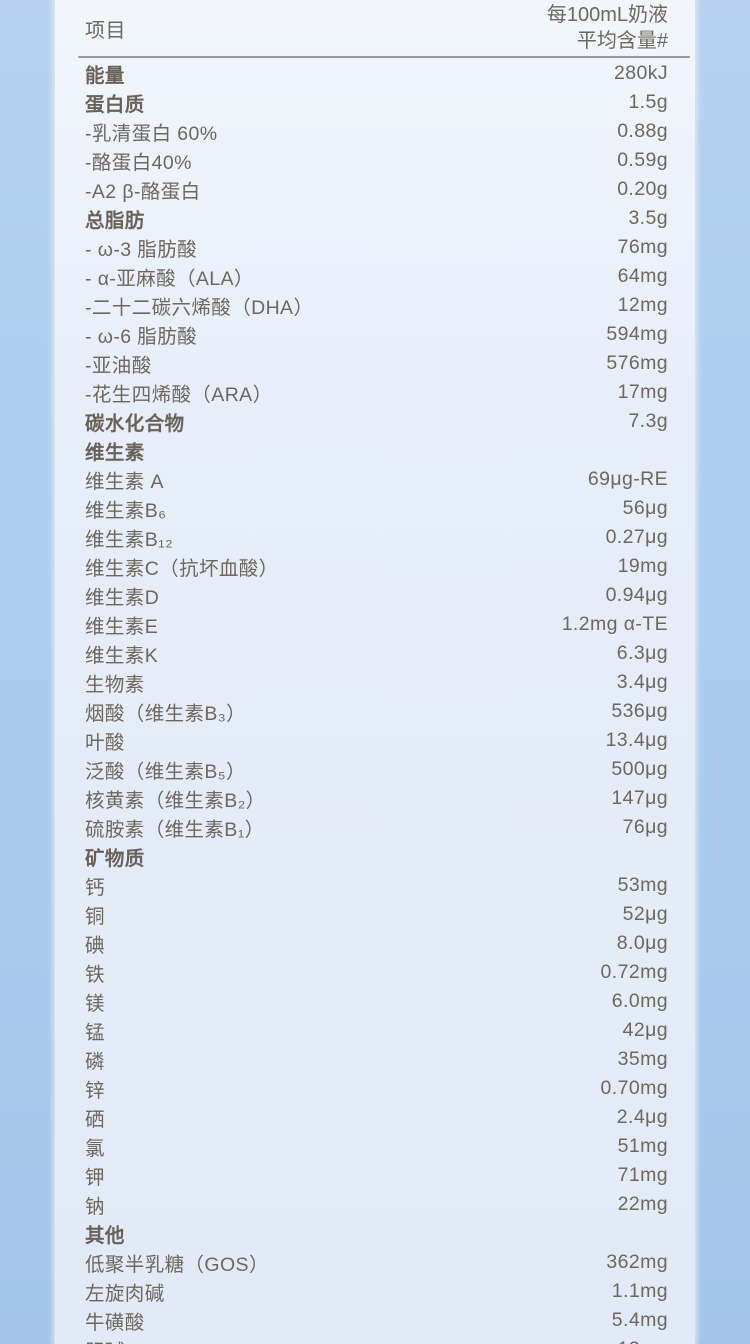 The image size is (750, 1344). What do you see at coordinates (95, 1120) in the screenshot?
I see `nutrient-label: 硒` at bounding box center [95, 1120].